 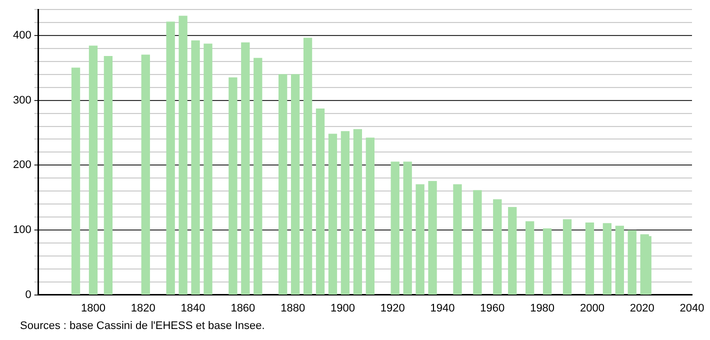 What do you see at coordinates (93, 308) in the screenshot?
I see `x-tick-label: 1800` at bounding box center [93, 308].